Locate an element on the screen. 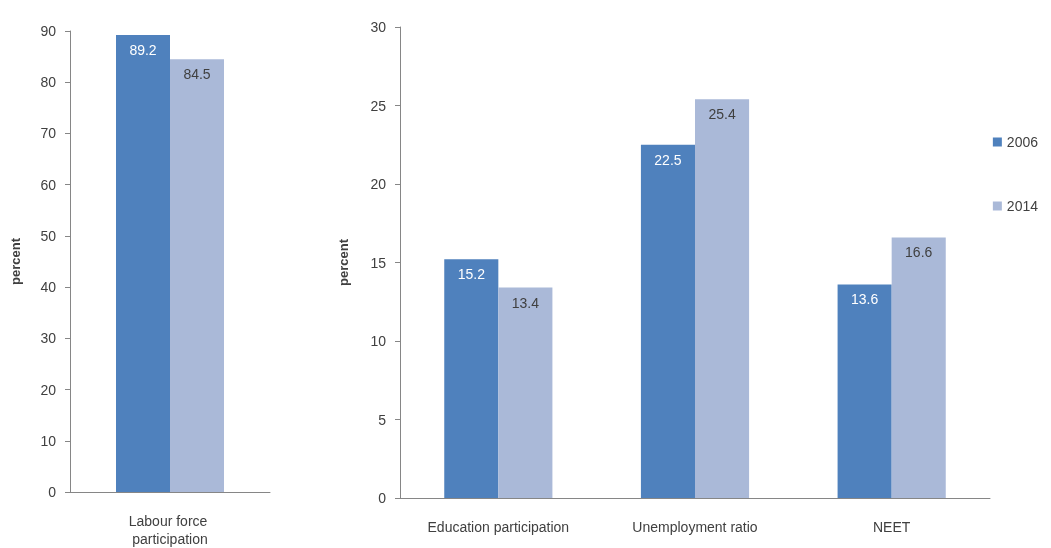 The width and height of the screenshot is (1051, 548). x-tick-label: Labour force participation is located at coordinates (170, 530).